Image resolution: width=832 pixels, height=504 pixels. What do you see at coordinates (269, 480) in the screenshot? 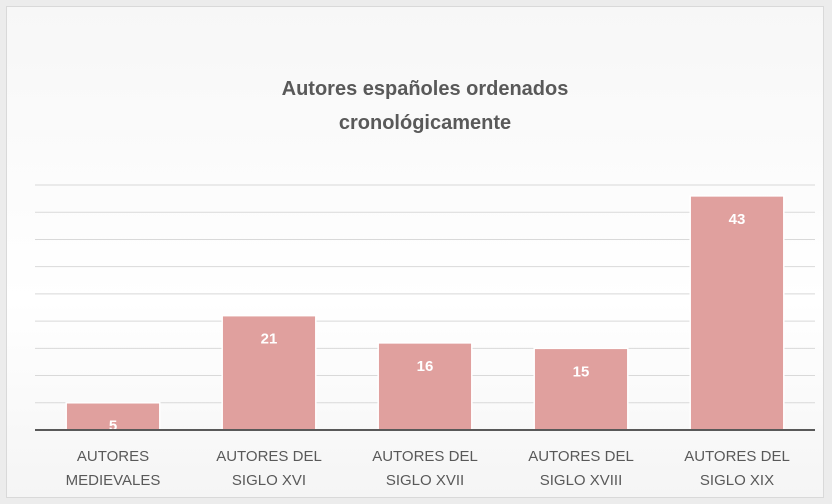
I see `x-tick-label: SIGLO XVI` at bounding box center [269, 480].